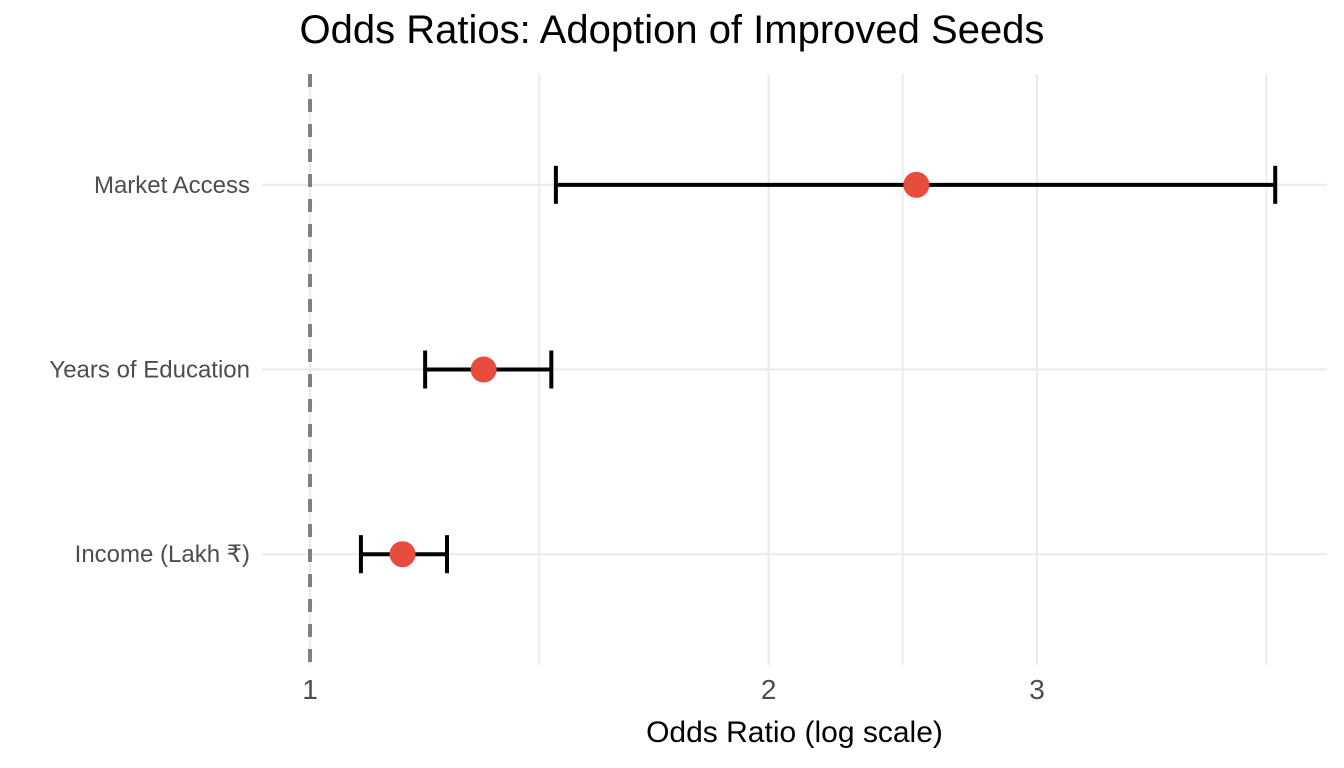  I want to click on y-axis-label: Market Access, so click(172, 185).